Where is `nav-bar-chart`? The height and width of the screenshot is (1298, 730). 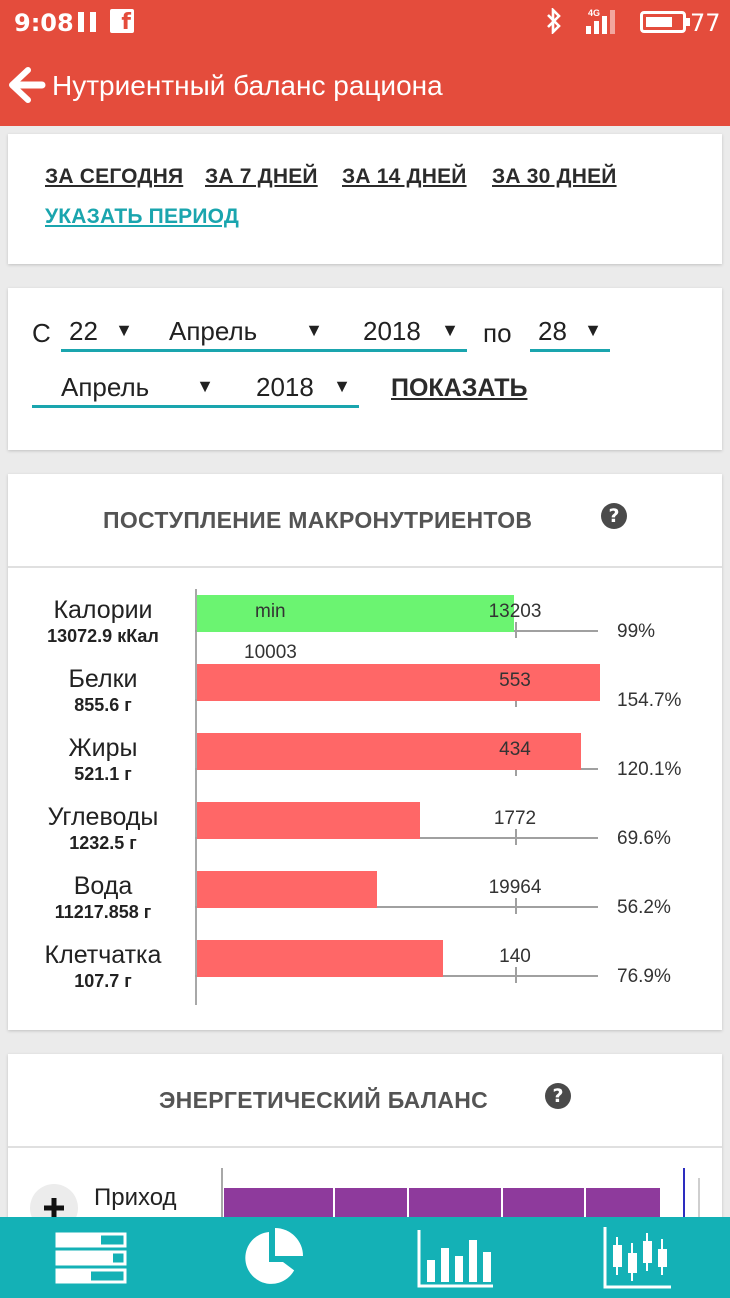 nav-bar-chart is located at coordinates (455, 1257).